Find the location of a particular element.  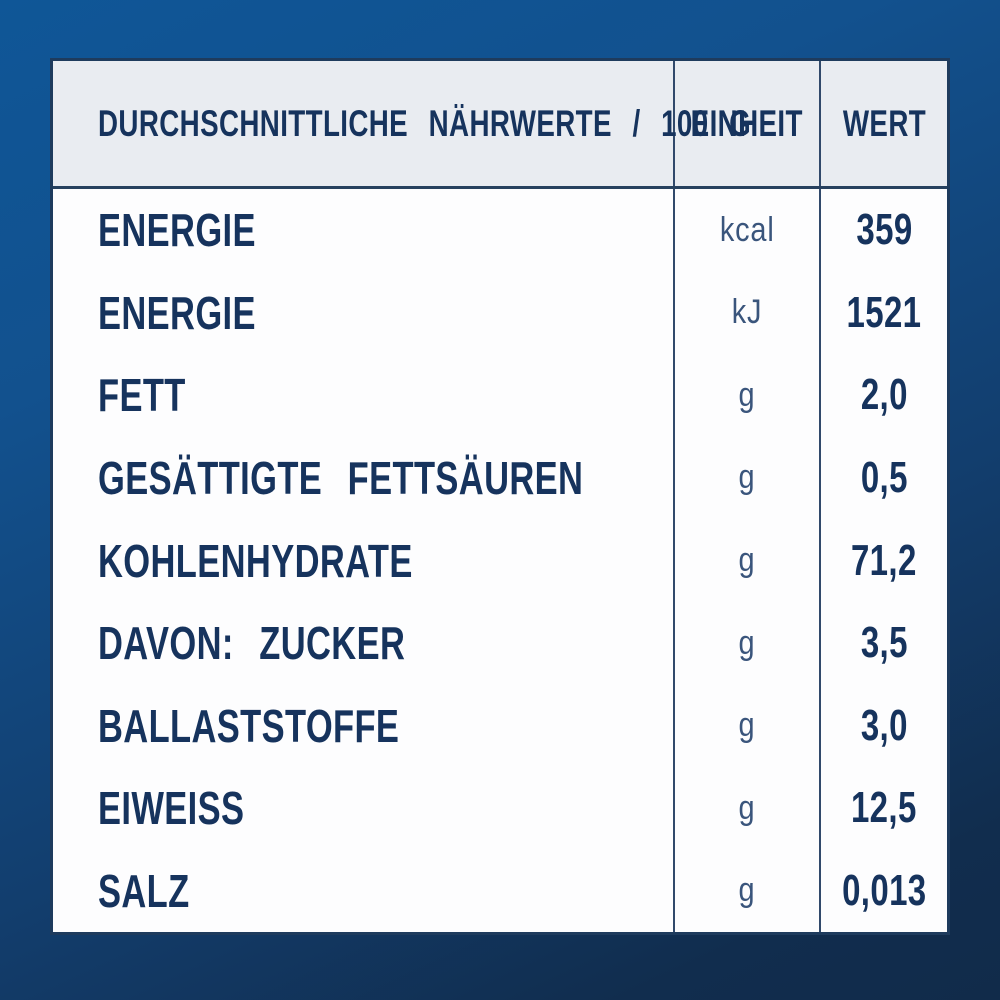

nutrient-cell: DAVON: ZUCKER is located at coordinates (363, 643).